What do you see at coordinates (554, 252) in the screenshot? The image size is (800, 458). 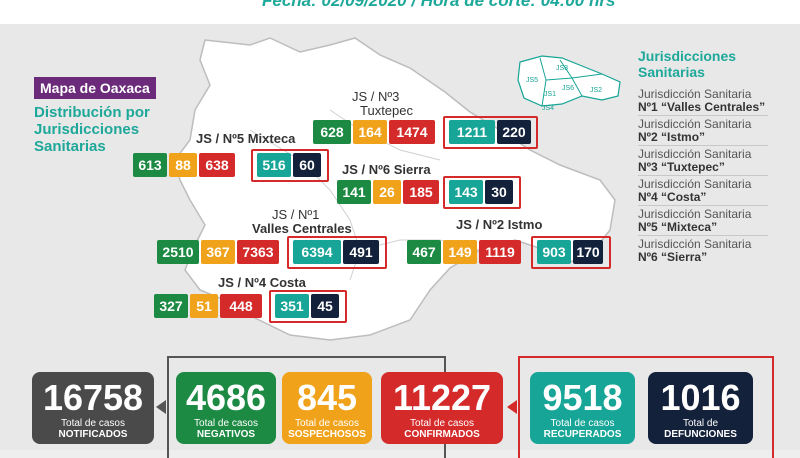 I see `js2-value-recuperados: 903` at bounding box center [554, 252].